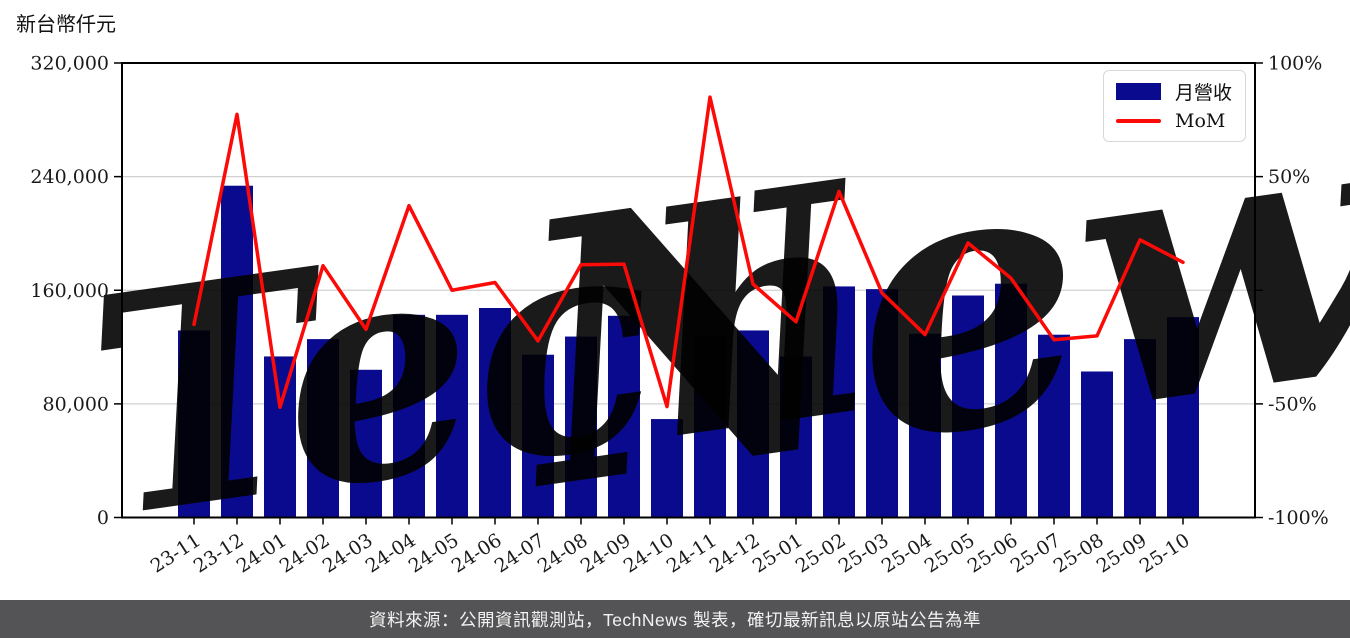 This screenshot has width=1350, height=638. What do you see at coordinates (1174, 121) in the screenshot?
I see `legend-item-mom: MoM` at bounding box center [1174, 121].